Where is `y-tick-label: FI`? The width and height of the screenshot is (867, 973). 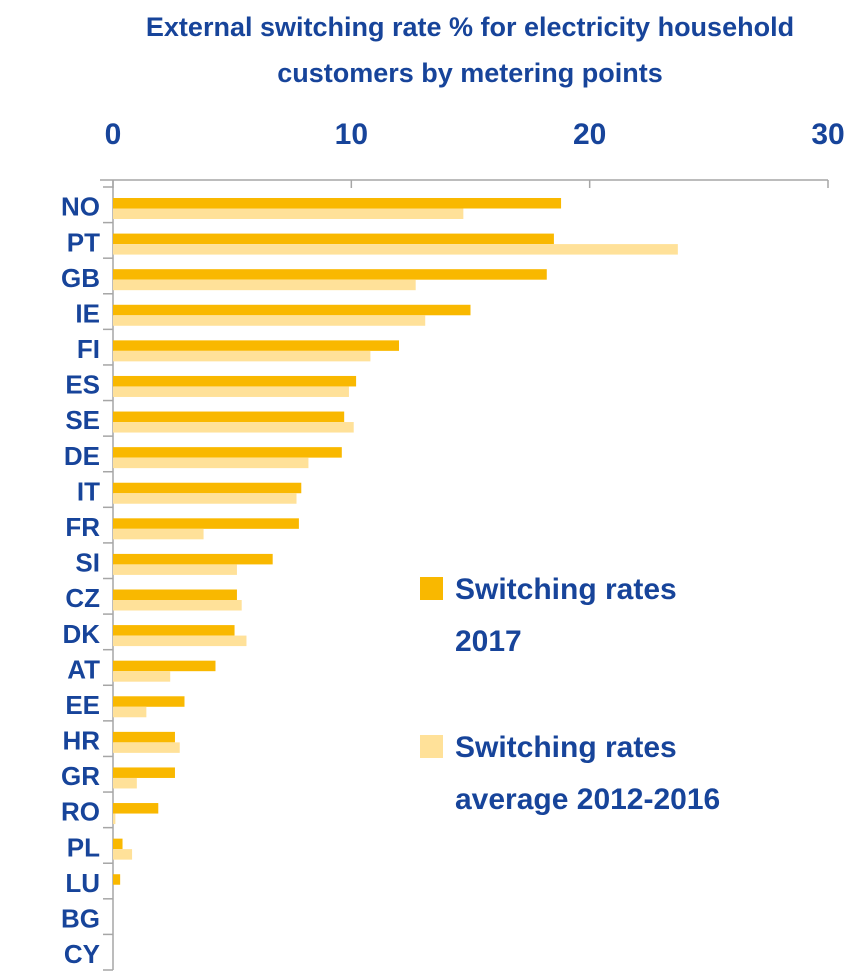
y-tick-label: FI is located at coordinates (88, 349).